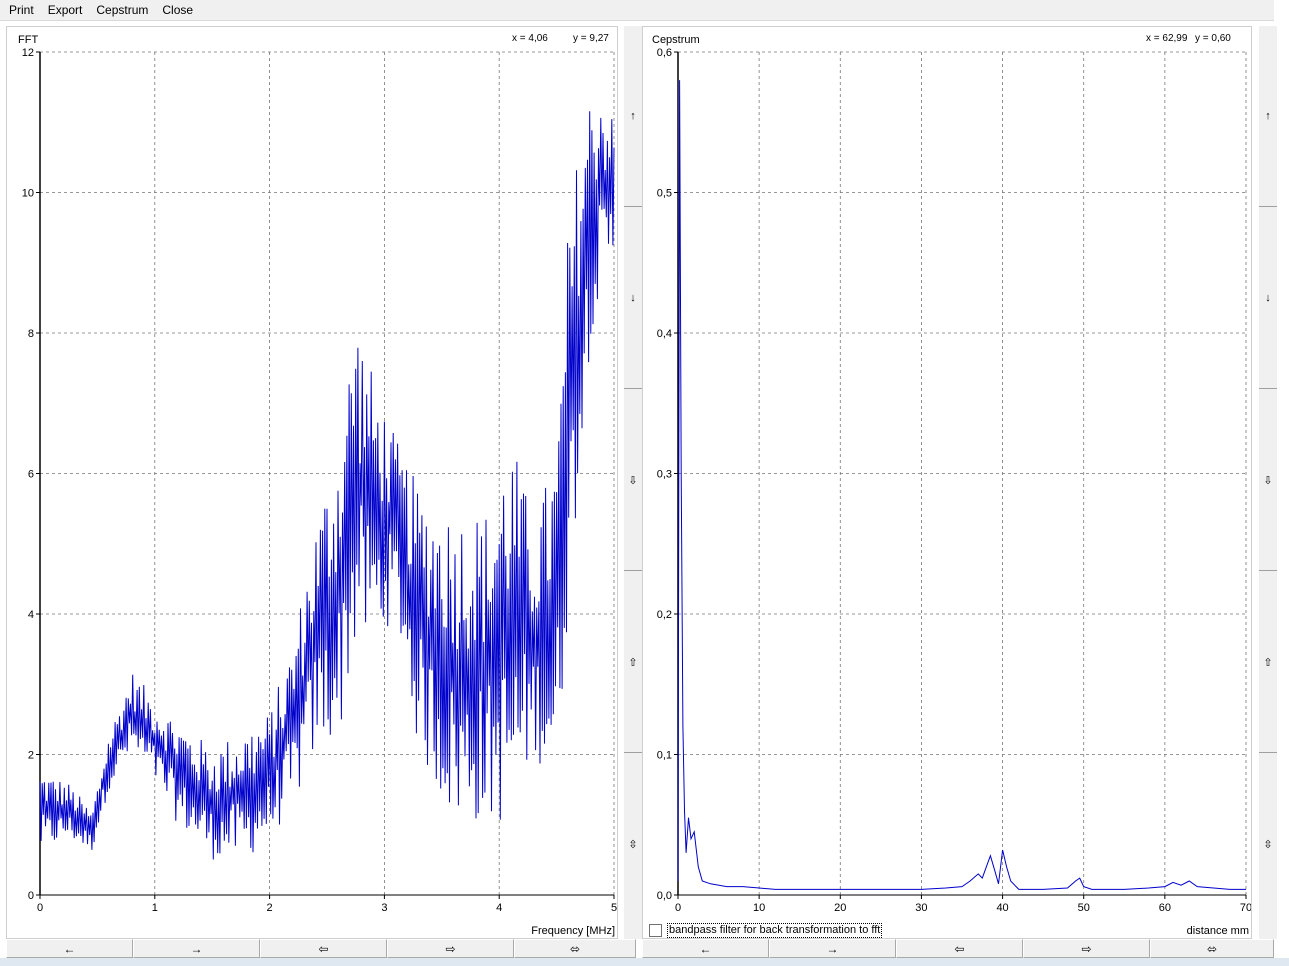 This screenshot has width=1289, height=966. What do you see at coordinates (270, 908) in the screenshot?
I see `fft-xtick-label: 2` at bounding box center [270, 908].